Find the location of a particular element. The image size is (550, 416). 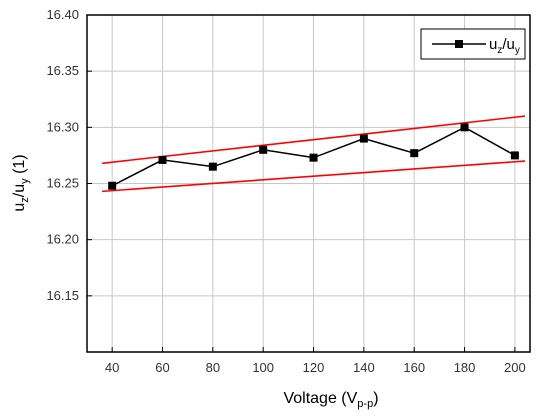

legend-marker is located at coordinates (459, 44).